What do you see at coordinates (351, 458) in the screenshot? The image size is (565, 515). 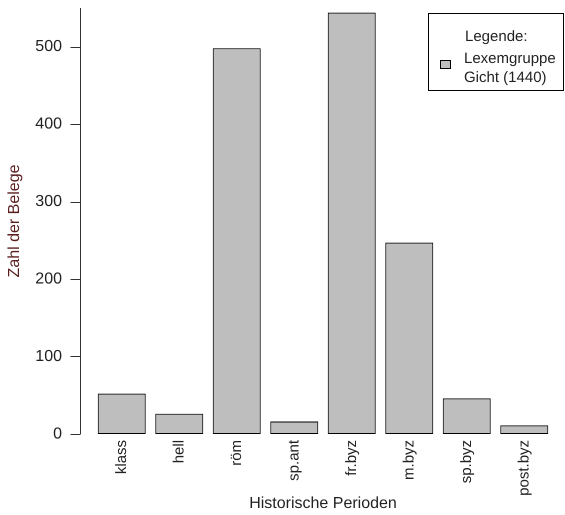 I see `x-tick-label: fr.byz` at bounding box center [351, 458].